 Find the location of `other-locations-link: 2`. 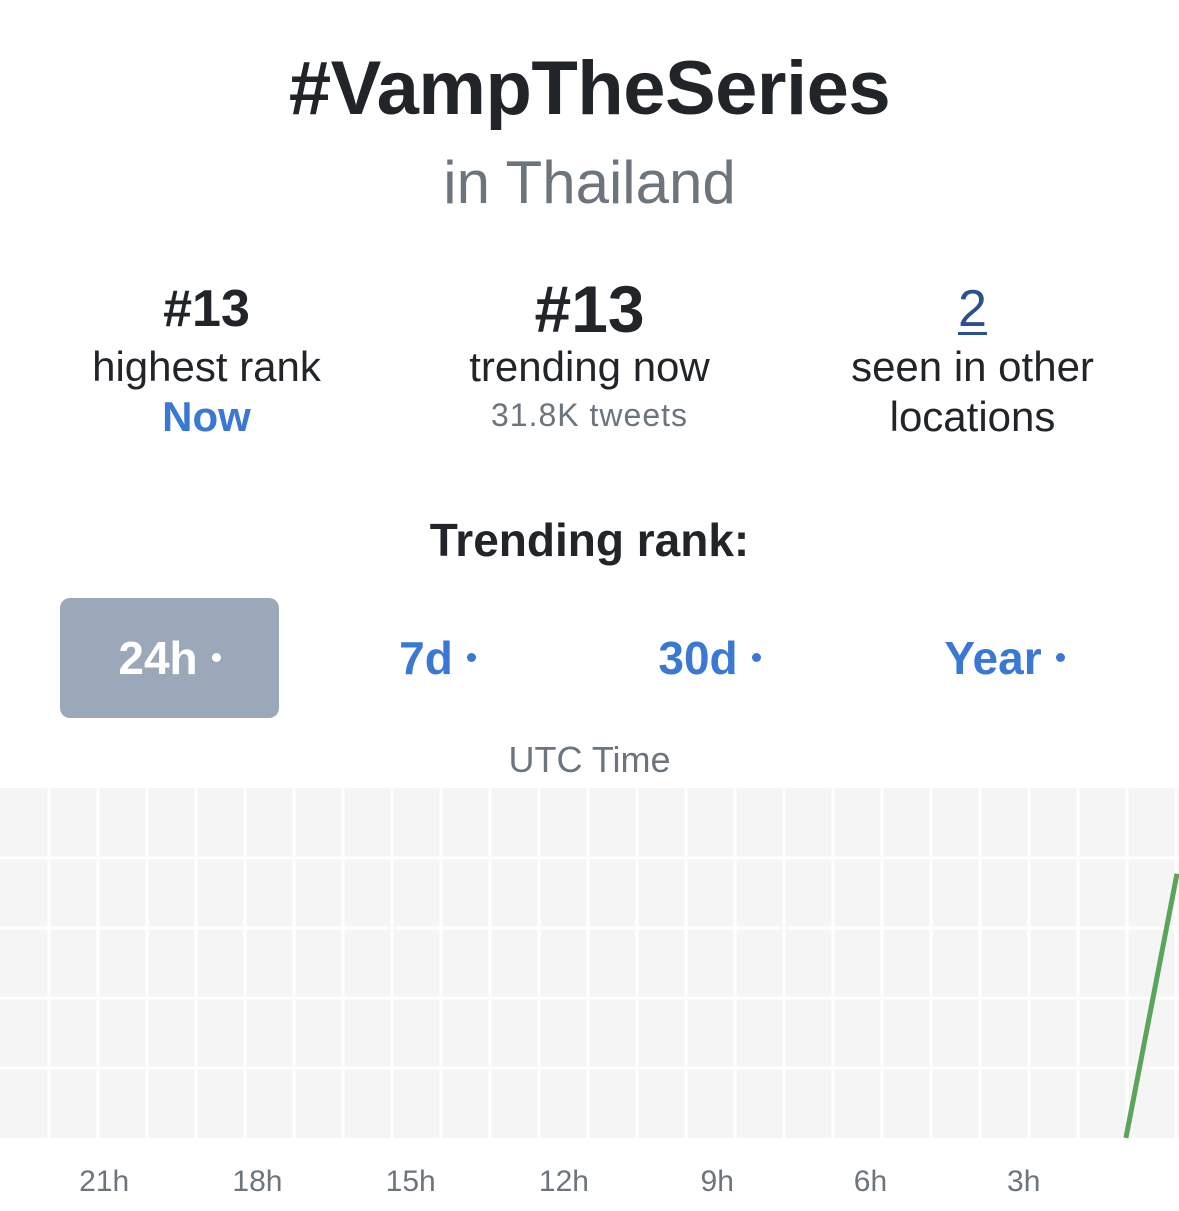

other-locations-link: 2 is located at coordinates (972, 309).